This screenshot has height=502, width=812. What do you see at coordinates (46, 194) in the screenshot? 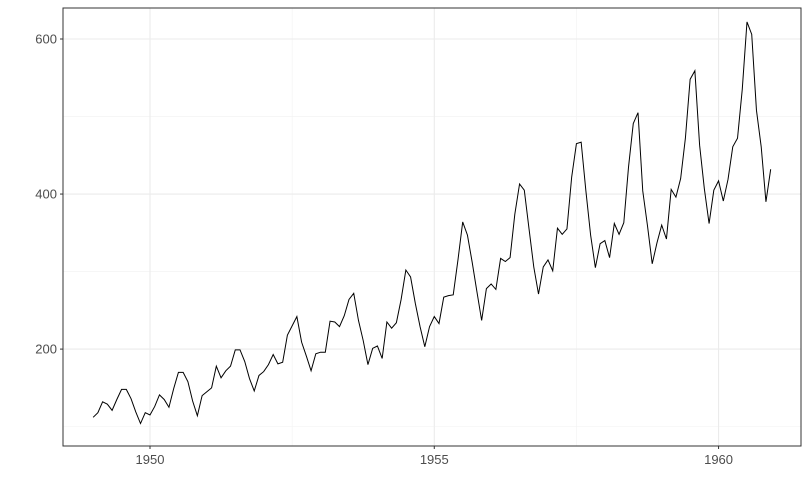
I see `y-tick-label: 400` at bounding box center [46, 194].